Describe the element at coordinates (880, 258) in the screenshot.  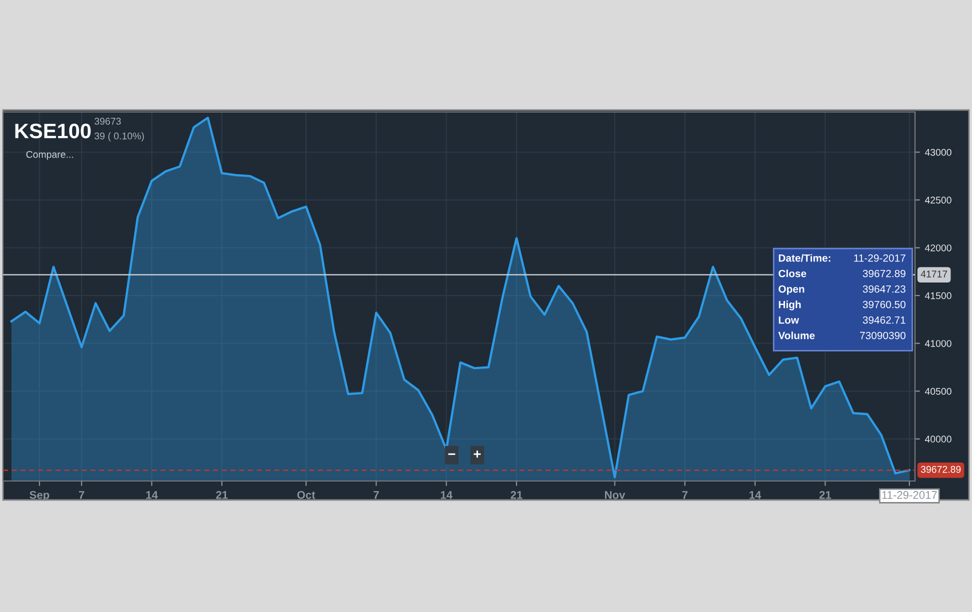
I see `annotation: 11-29-2017` at that location.